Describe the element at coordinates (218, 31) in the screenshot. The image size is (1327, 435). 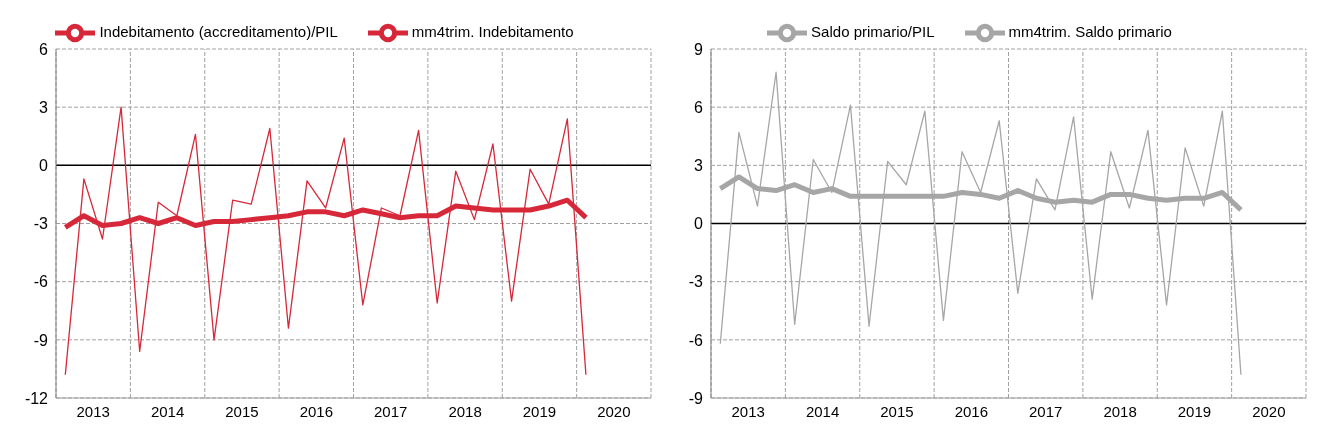
I see `legend-label: Indebitamento (accreditamento)/PIL` at that location.